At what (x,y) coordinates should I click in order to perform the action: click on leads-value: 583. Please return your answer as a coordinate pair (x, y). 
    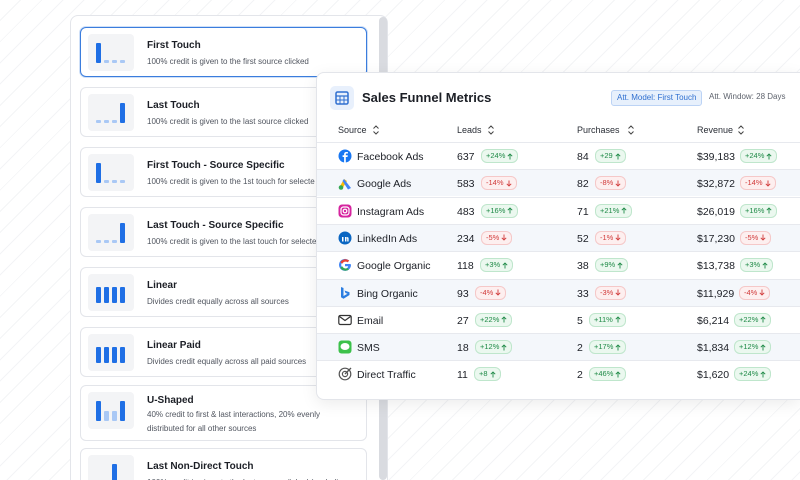
    Looking at the image, I should click on (466, 184).